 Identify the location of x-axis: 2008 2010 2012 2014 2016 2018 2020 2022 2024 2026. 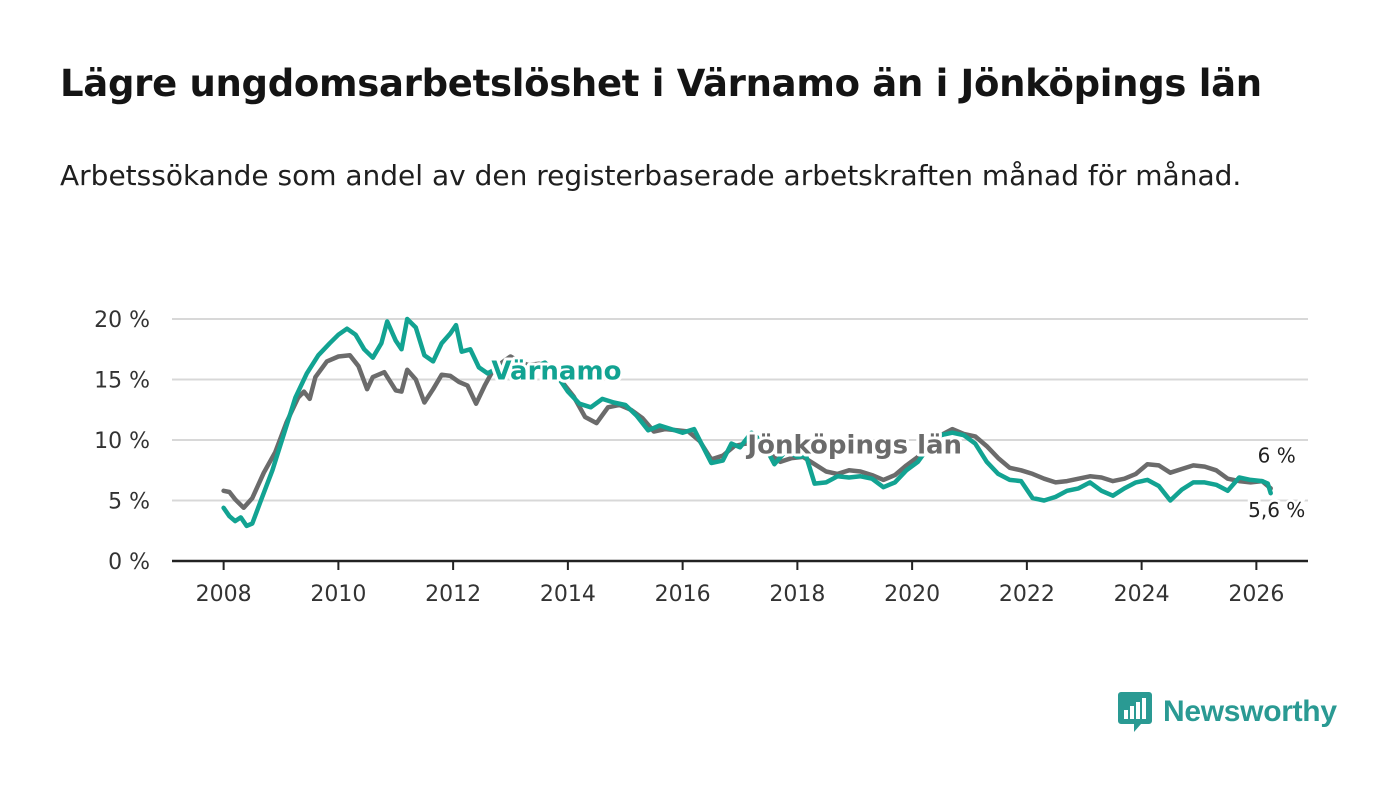
(740, 583).